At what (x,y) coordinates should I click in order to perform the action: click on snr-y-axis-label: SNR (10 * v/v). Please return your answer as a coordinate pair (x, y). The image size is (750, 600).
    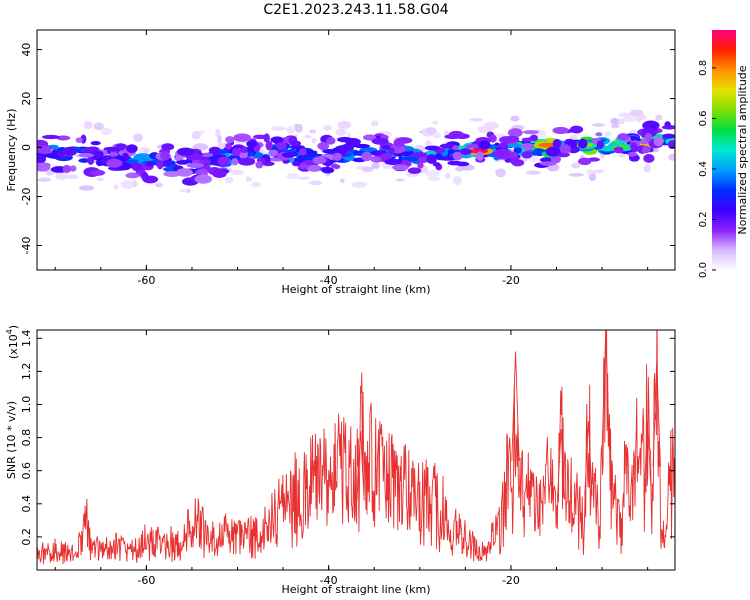
    Looking at the image, I should click on (11, 440).